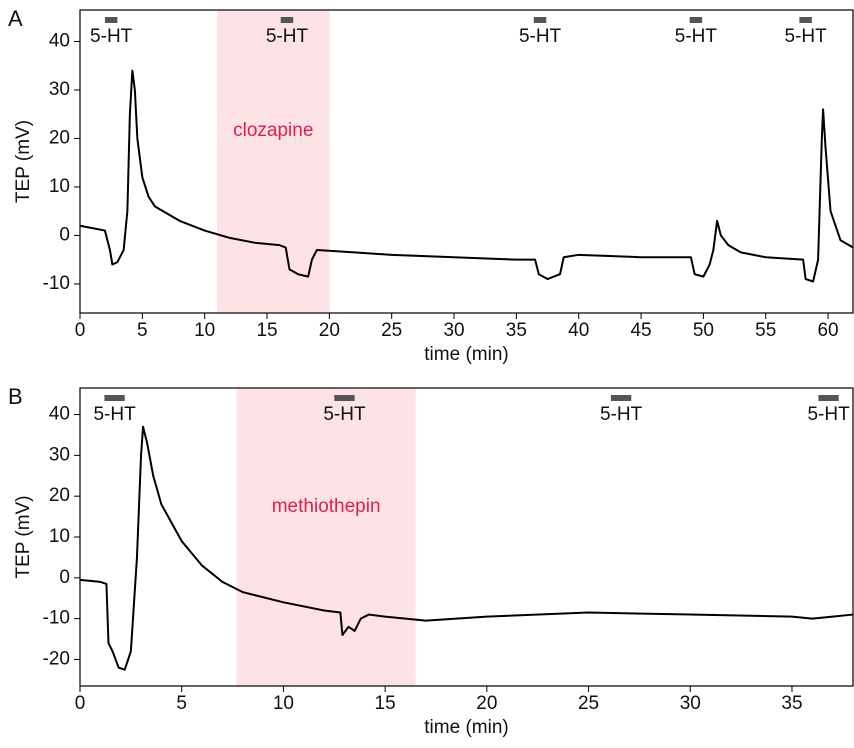  I want to click on panel-label: A, so click(15, 18).